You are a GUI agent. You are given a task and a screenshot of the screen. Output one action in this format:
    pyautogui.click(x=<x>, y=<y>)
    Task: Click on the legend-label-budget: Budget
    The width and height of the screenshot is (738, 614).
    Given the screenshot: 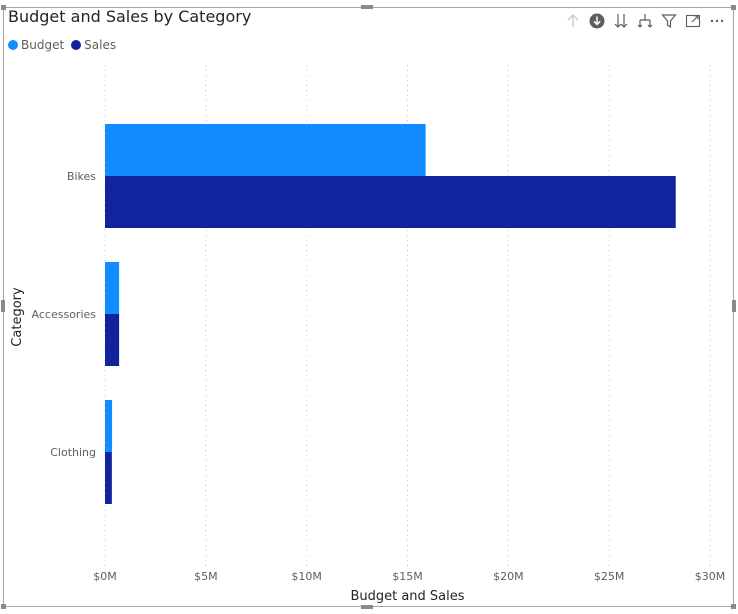 What is the action you would take?
    pyautogui.click(x=43, y=45)
    